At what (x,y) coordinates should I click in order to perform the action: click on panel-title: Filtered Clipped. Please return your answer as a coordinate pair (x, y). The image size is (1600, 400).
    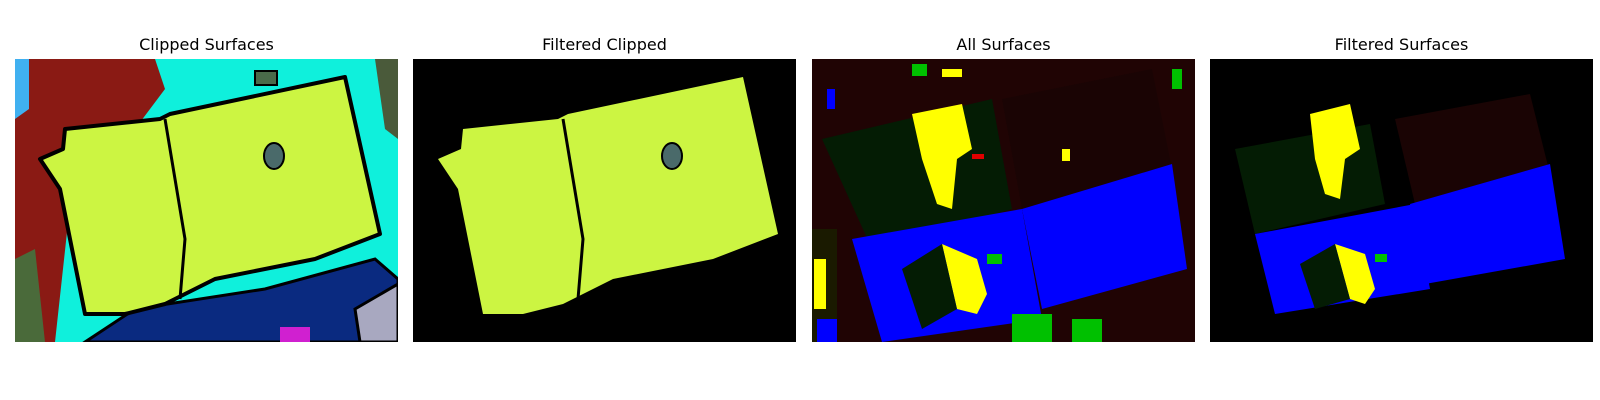
    Looking at the image, I should click on (604, 44).